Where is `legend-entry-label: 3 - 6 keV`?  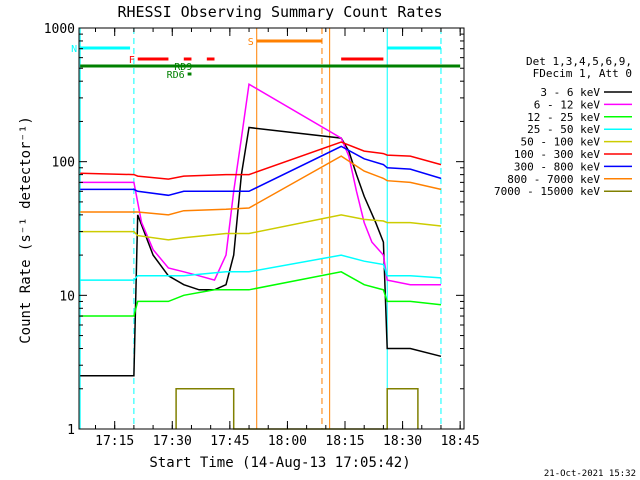 legend-entry-label: 3 - 6 keV is located at coordinates (570, 92).